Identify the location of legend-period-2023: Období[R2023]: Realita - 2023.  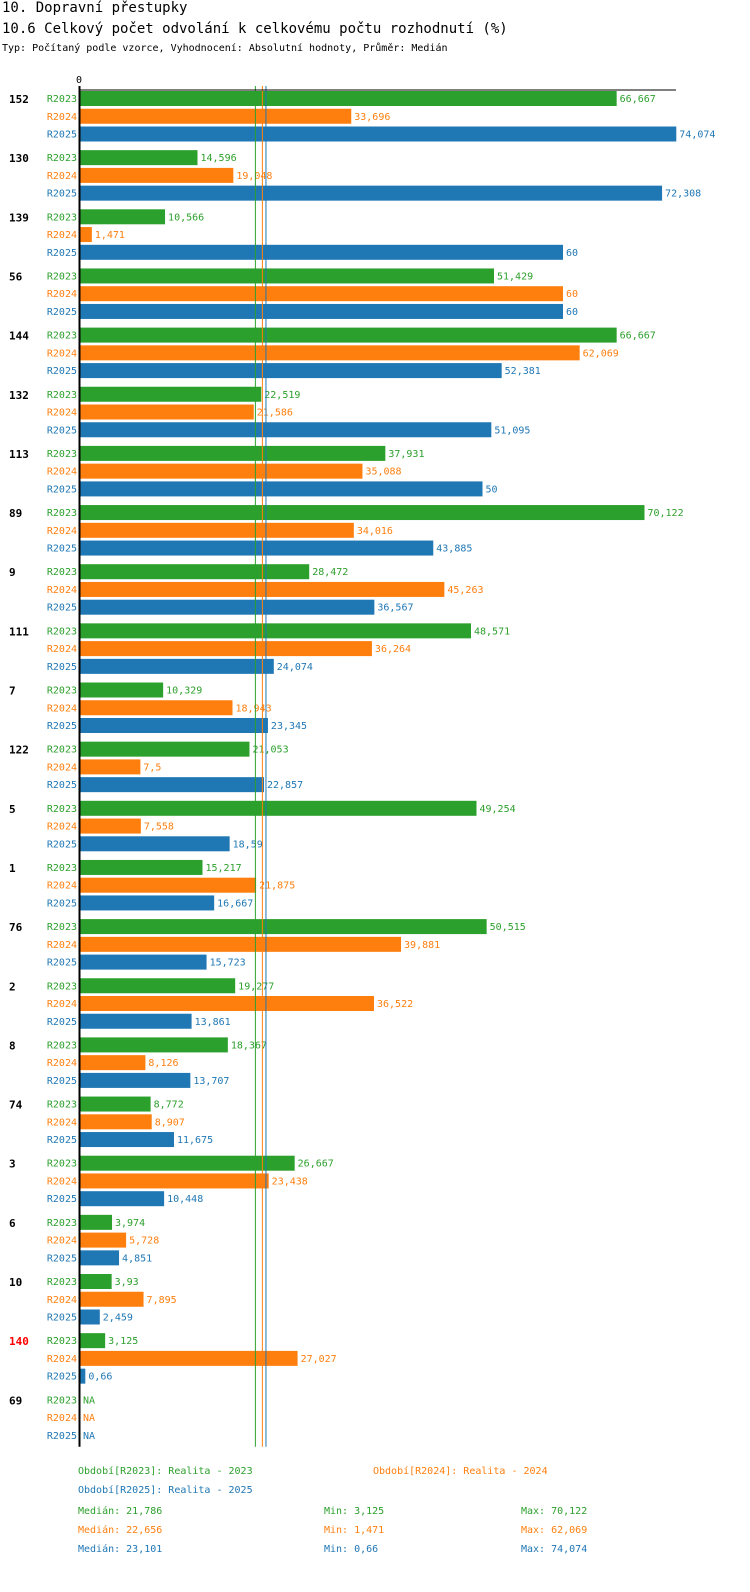
(165, 1471).